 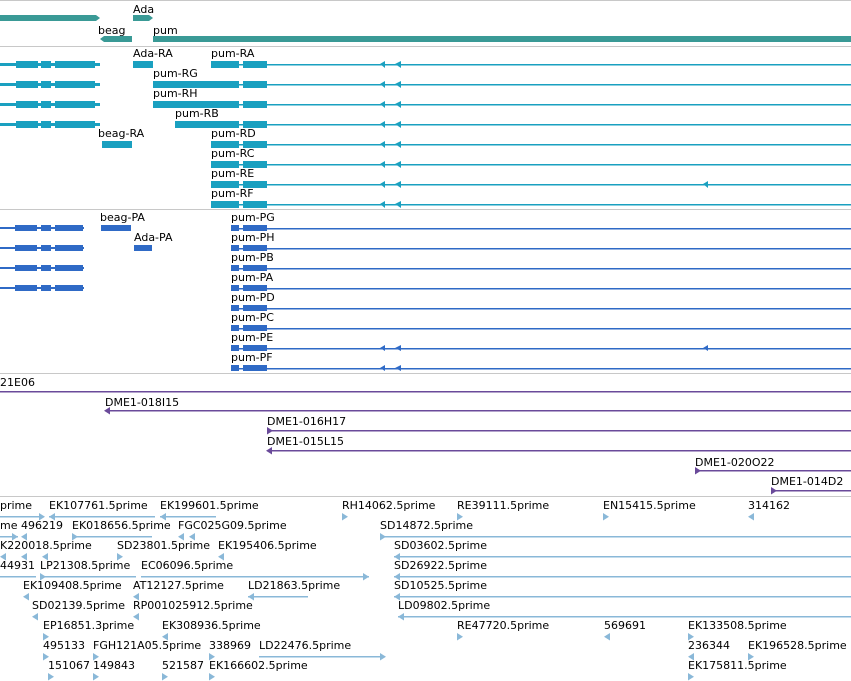 I want to click on est-label: 495133, so click(x=64, y=645).